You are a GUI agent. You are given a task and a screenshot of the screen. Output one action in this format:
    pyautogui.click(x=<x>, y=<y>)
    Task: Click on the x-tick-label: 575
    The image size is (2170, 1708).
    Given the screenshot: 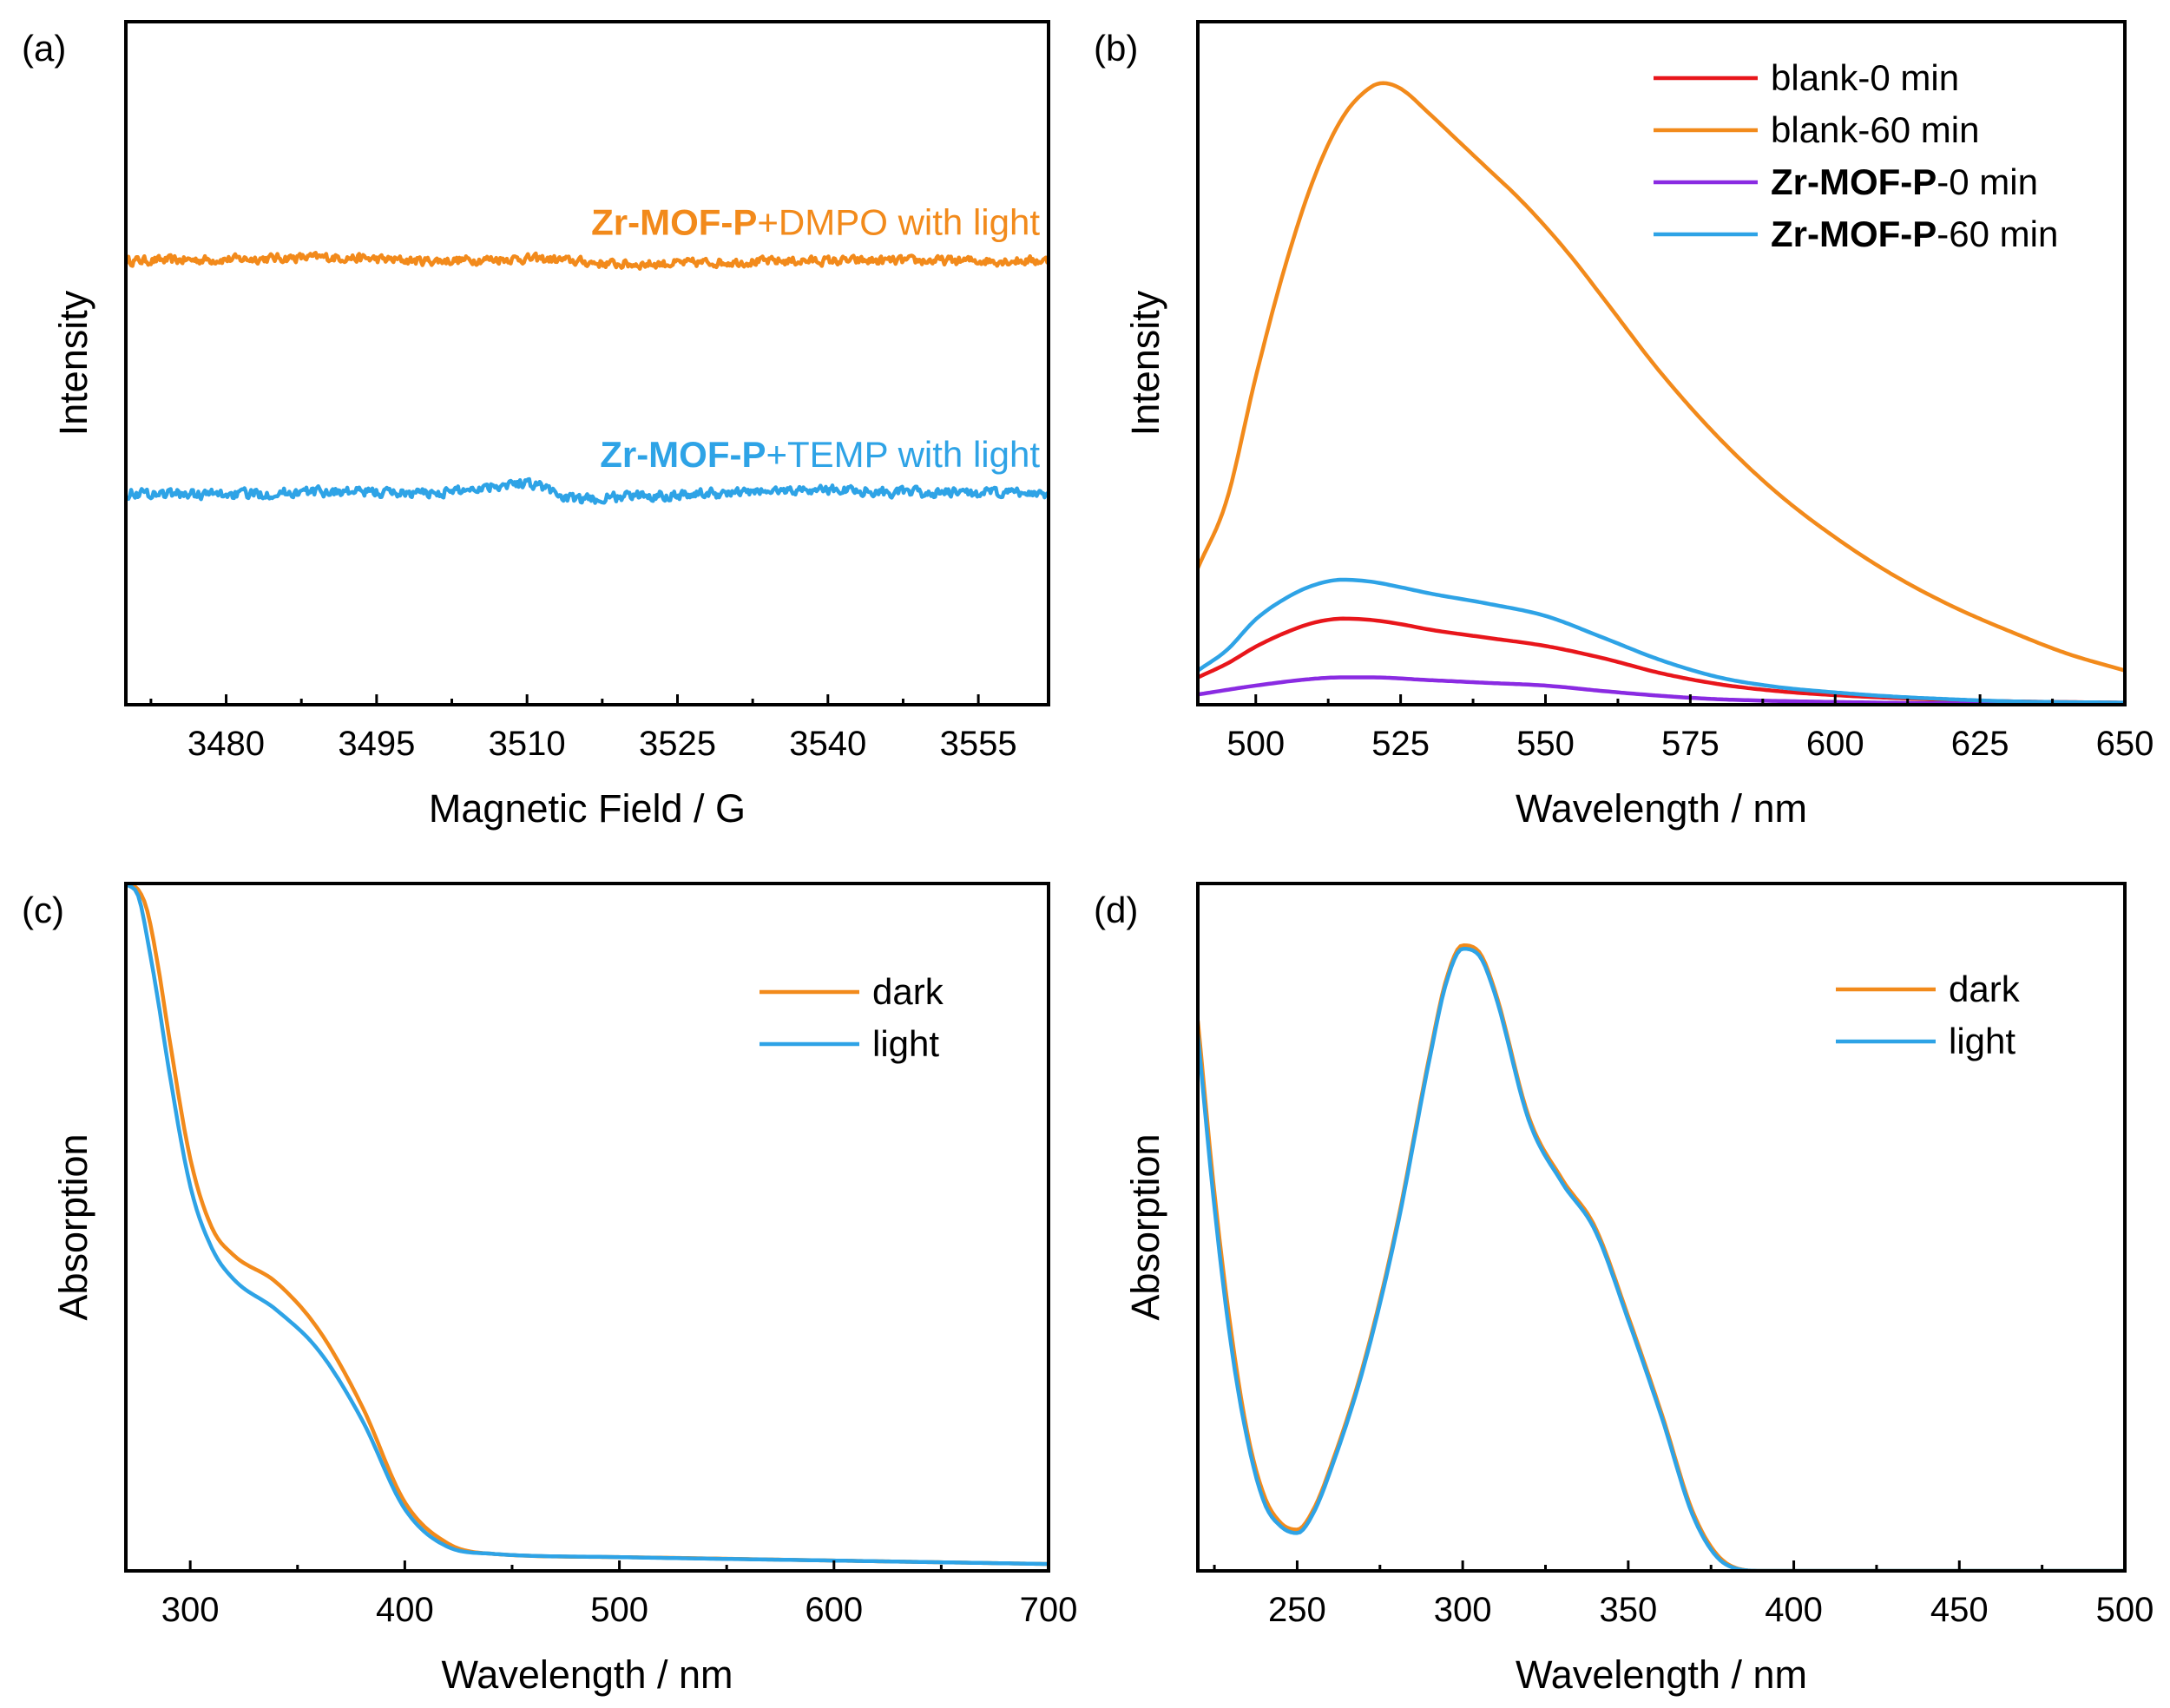 What is the action you would take?
    pyautogui.click(x=1690, y=744)
    